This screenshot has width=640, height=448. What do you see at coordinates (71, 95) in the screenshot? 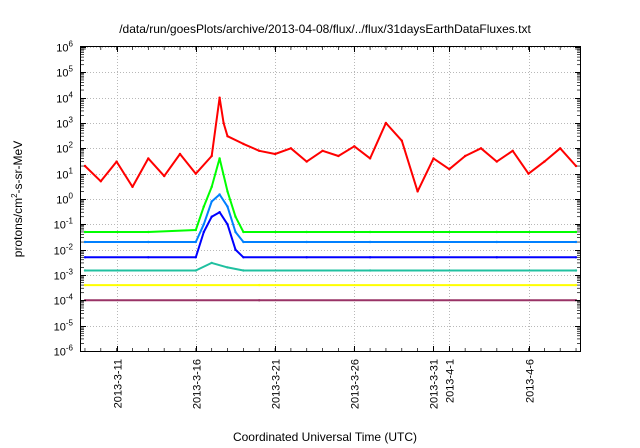
I see `y-tick-label-exponent: 4` at bounding box center [71, 95].